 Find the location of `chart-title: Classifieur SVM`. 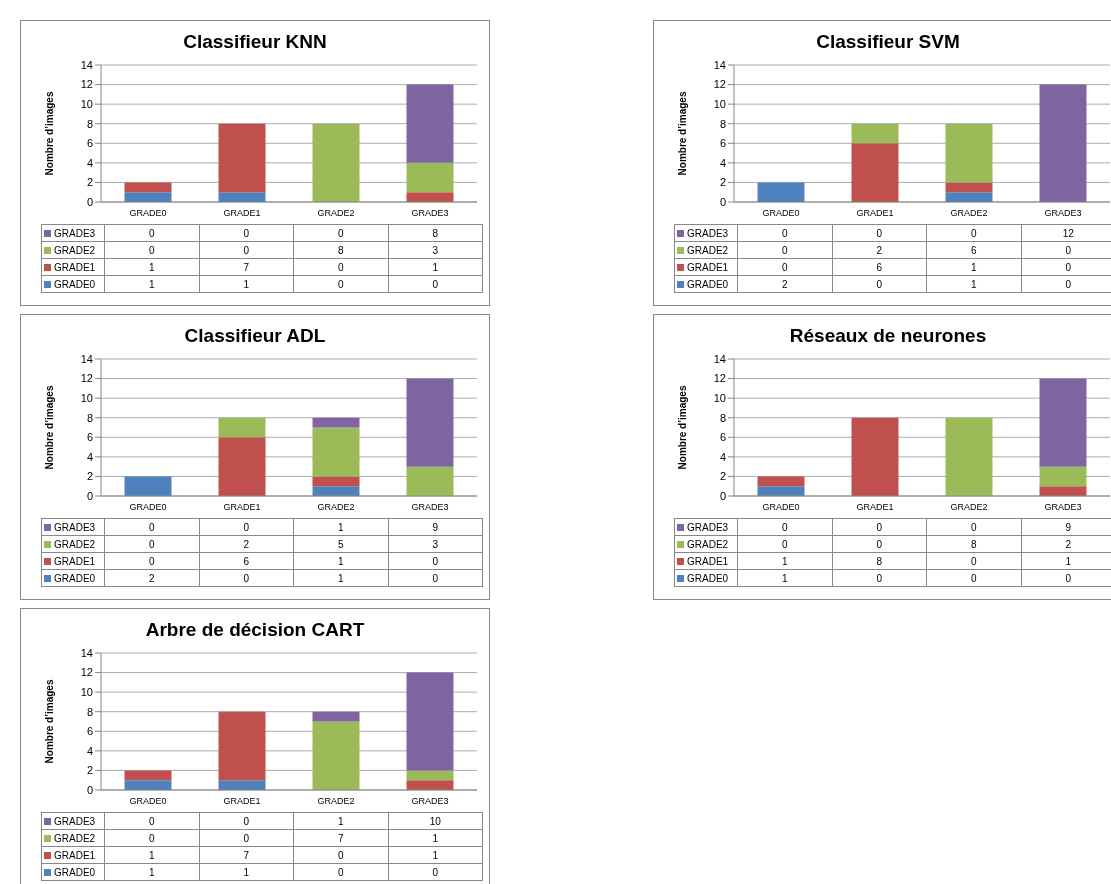

chart-title: Classifieur SVM is located at coordinates (888, 42).